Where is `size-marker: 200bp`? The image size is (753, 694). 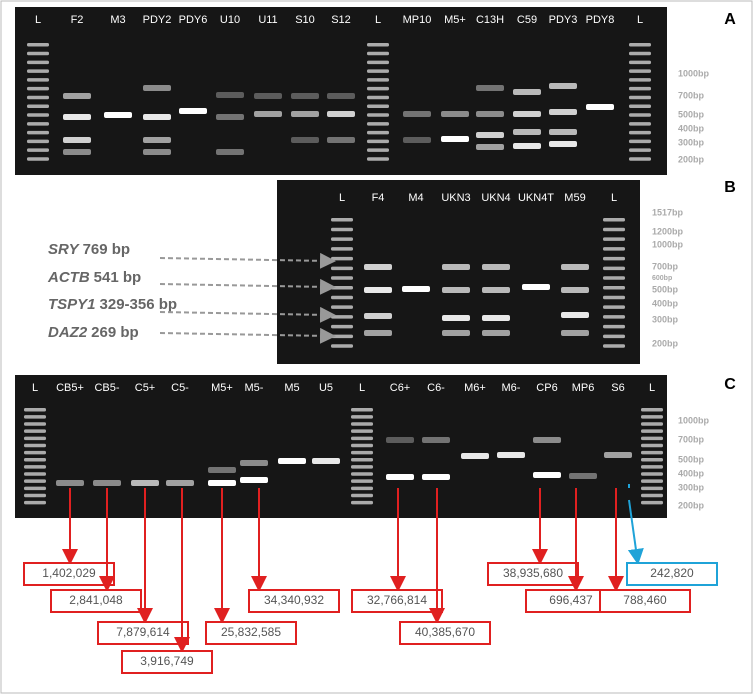 size-marker: 200bp is located at coordinates (691, 159).